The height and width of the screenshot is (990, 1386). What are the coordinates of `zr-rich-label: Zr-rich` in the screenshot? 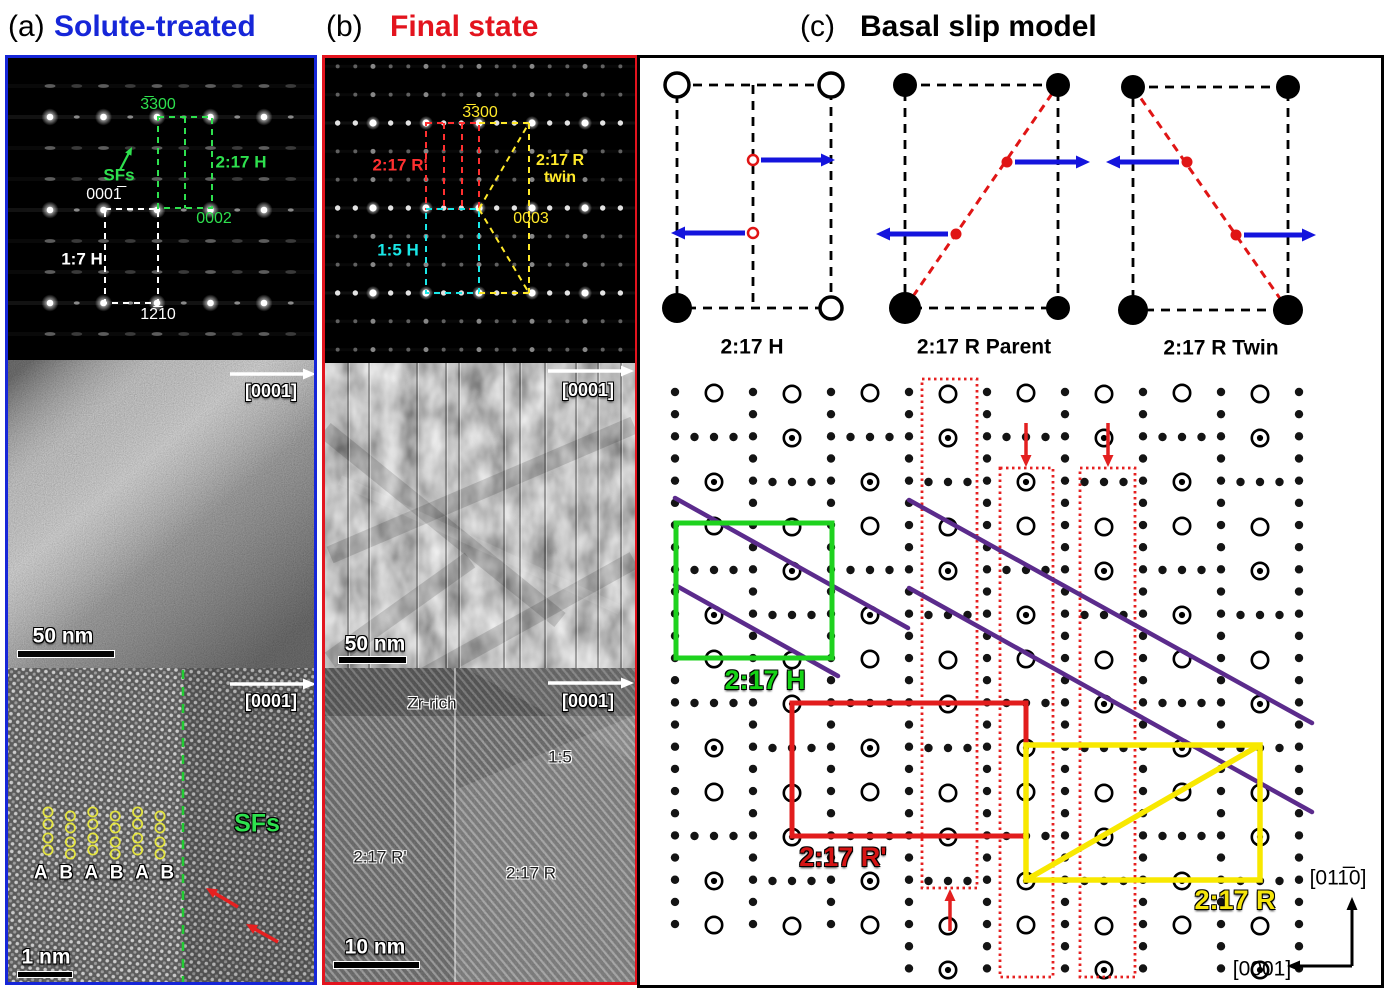 It's located at (432, 703).